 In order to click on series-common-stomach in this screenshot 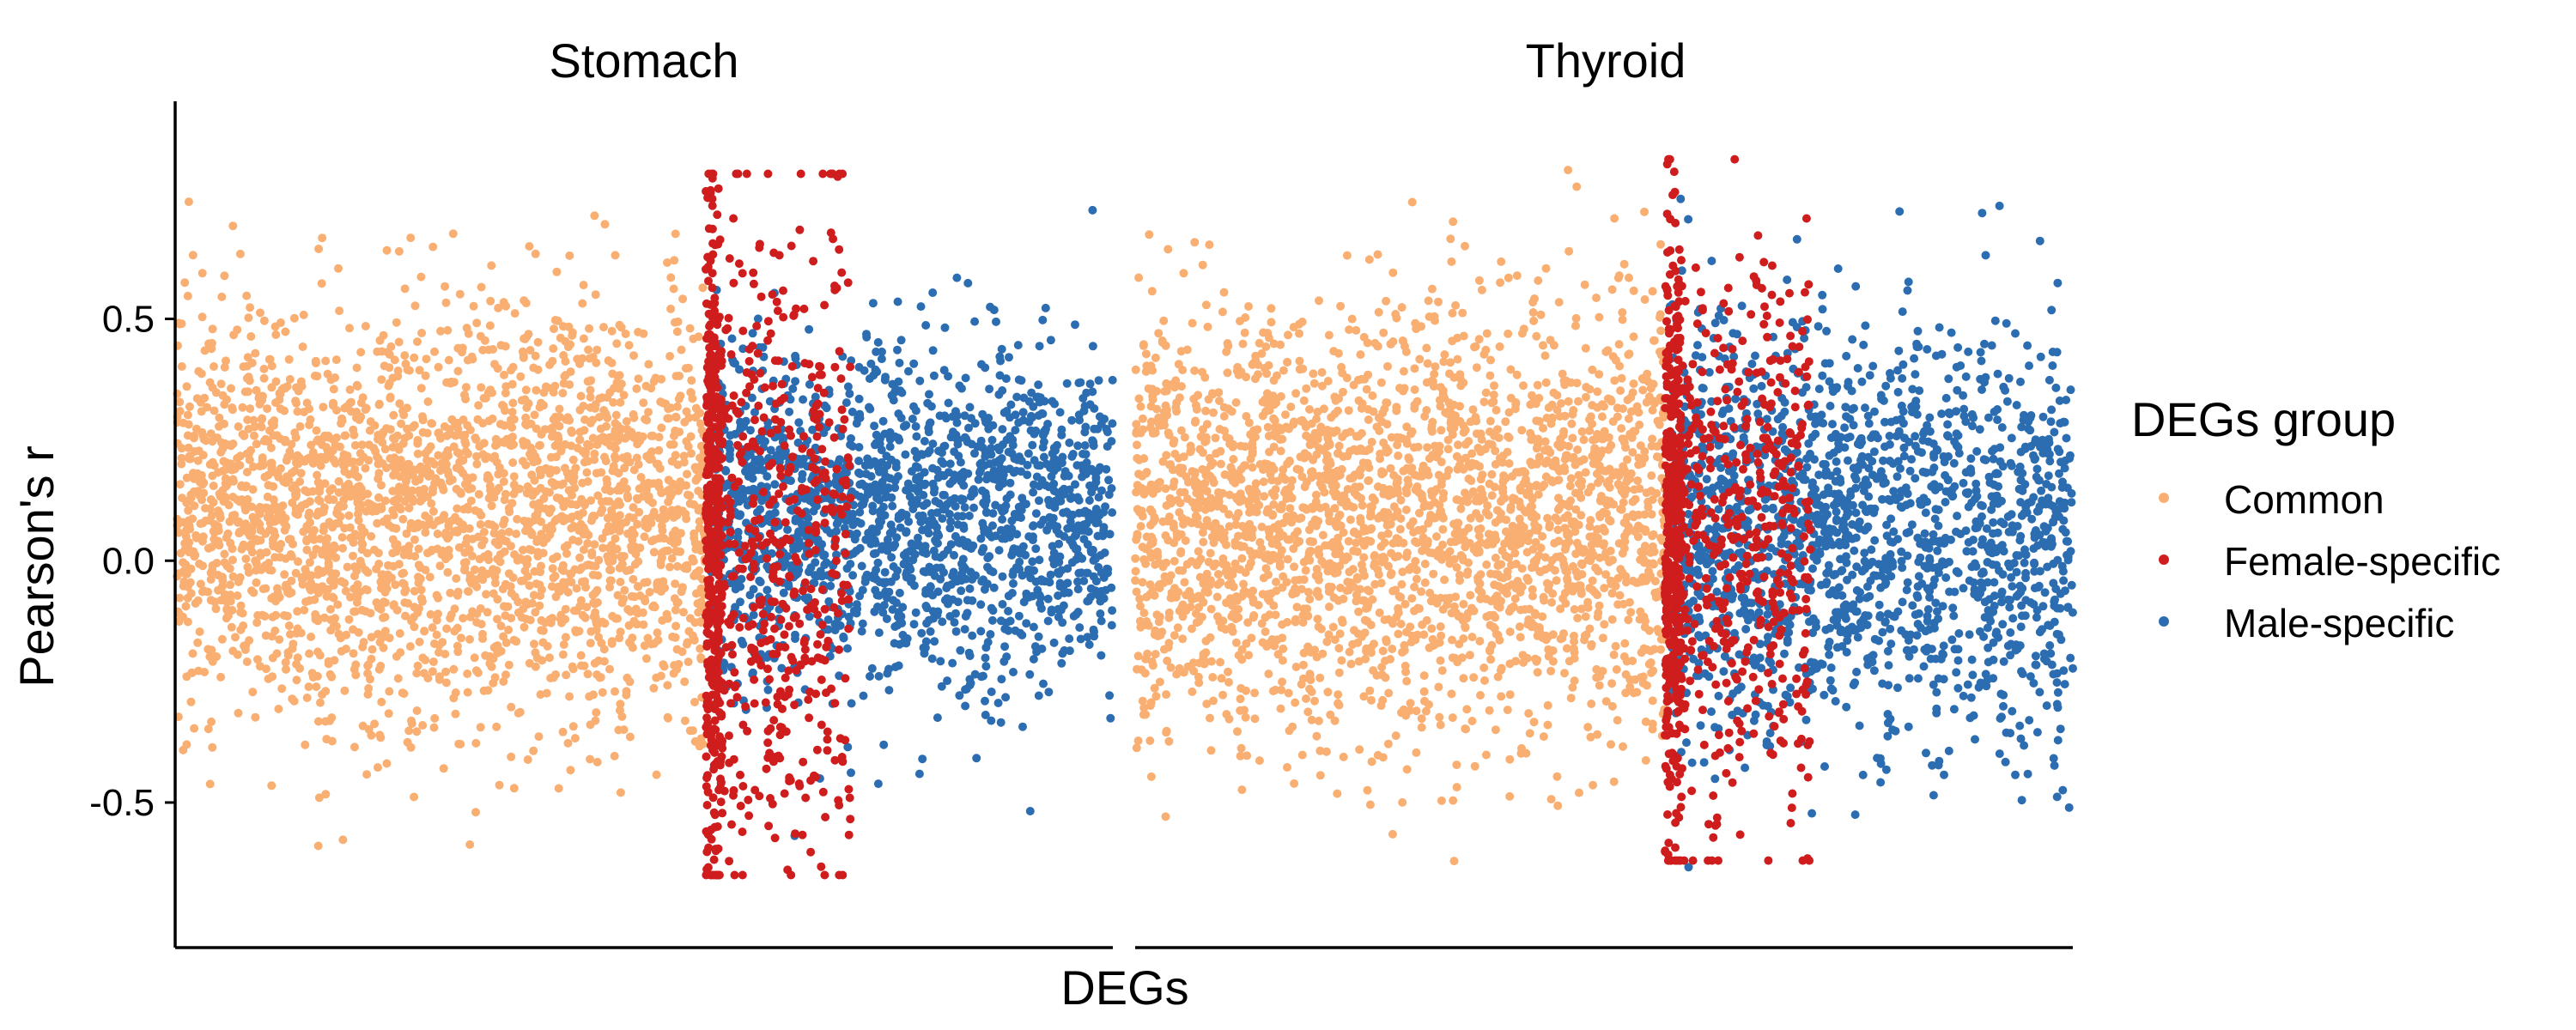, I will do `click(441, 524)`.